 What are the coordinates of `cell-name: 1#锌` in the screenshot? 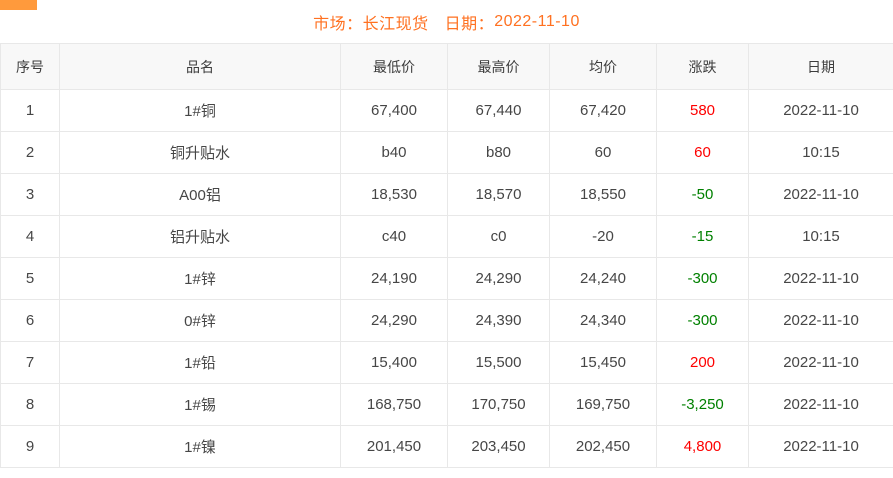 It's located at (200, 278).